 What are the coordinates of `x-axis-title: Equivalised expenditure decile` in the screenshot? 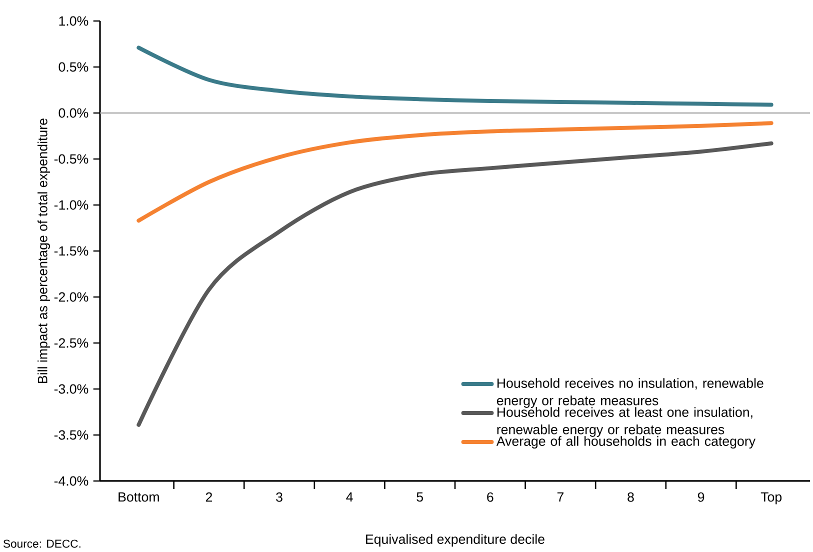 It's located at (455, 540).